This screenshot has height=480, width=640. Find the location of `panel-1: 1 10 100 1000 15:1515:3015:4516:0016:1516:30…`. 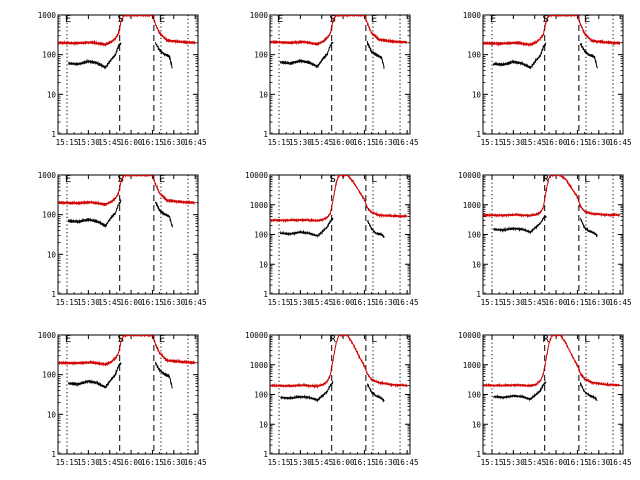

panel-1: 1 10 100 1000 15:1515:3015:4516:0016:1516:30… is located at coordinates (122, 79).